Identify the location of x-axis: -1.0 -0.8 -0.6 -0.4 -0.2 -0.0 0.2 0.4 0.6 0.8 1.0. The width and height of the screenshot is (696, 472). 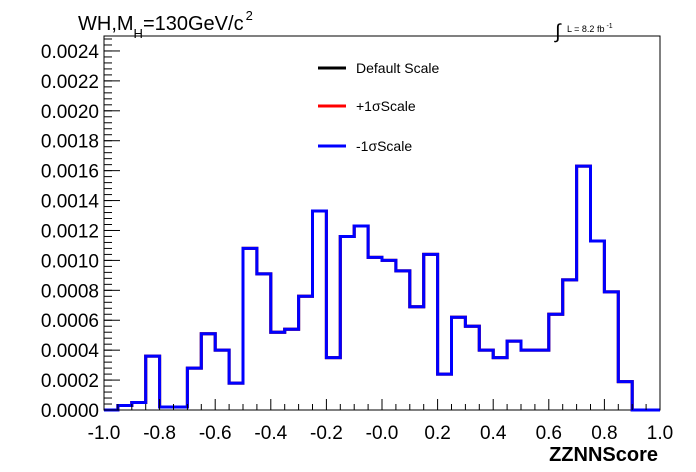
(380, 421).